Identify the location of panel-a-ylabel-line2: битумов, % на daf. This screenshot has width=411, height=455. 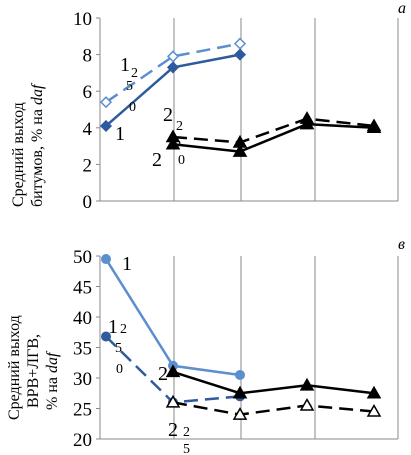
(37, 144).